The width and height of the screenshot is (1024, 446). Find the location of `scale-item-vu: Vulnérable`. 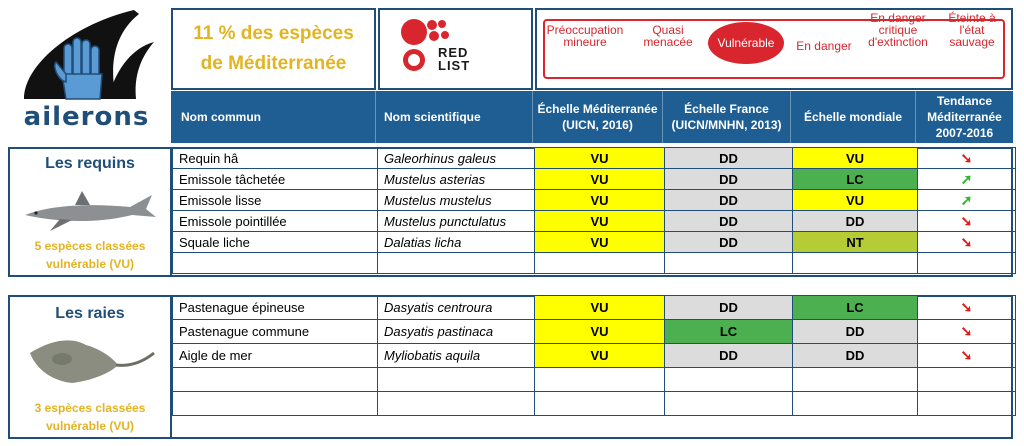

scale-item-vu: Vulnérable is located at coordinates (746, 43).